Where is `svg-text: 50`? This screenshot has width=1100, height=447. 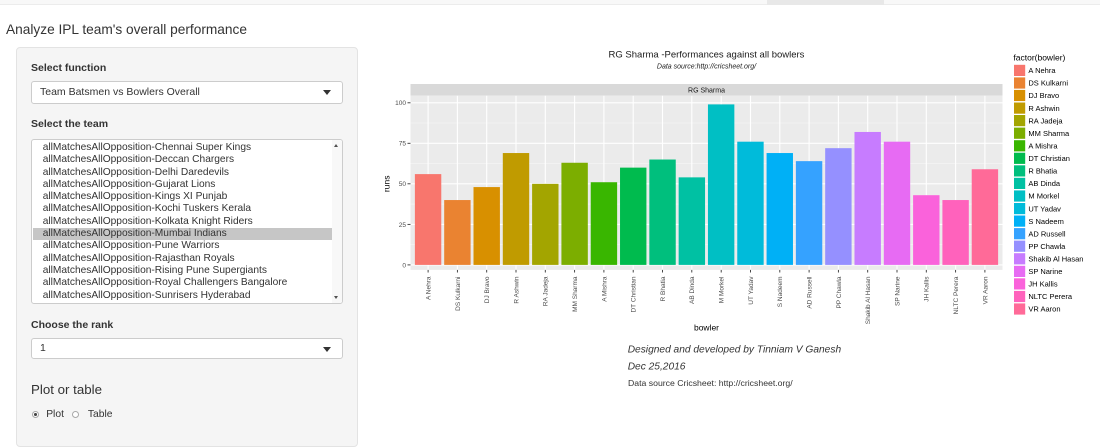 svg-text: 50 is located at coordinates (403, 184).